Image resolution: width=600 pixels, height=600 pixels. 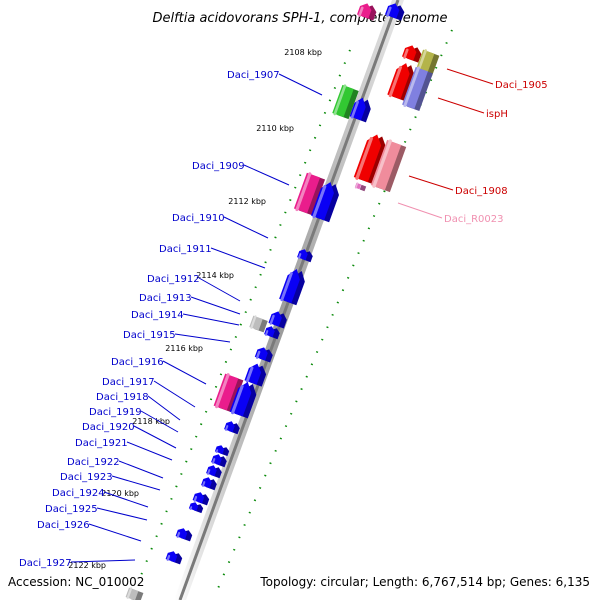 I want to click on feature-daci-1913, so click(x=258, y=324).